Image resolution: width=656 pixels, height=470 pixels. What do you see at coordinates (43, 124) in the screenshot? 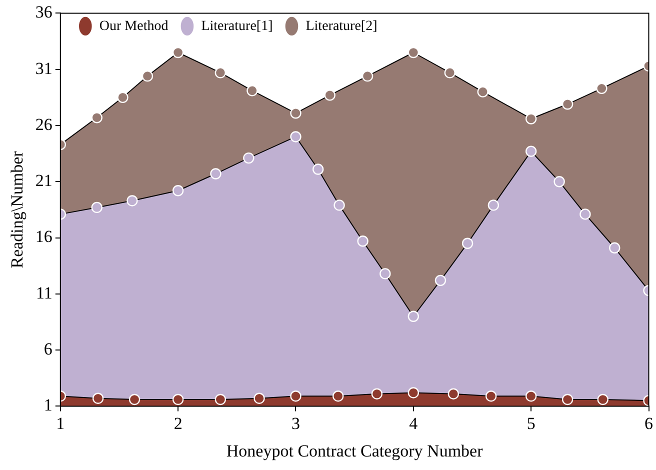
I see `y-tick-label: 26` at bounding box center [43, 124].